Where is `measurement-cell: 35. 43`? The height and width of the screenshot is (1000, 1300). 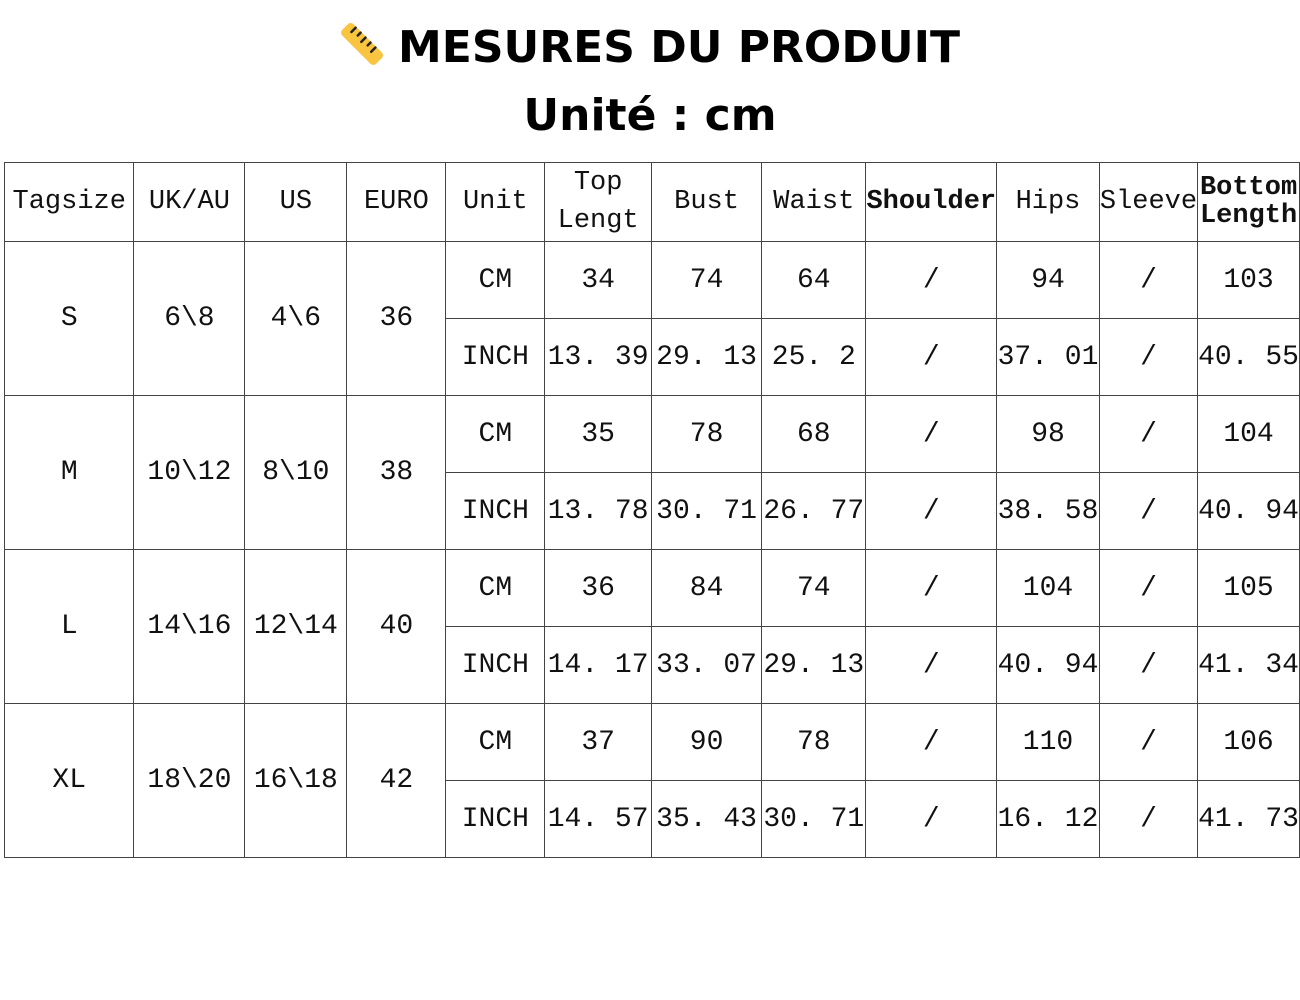
measurement-cell: 35. 43 is located at coordinates (707, 819).